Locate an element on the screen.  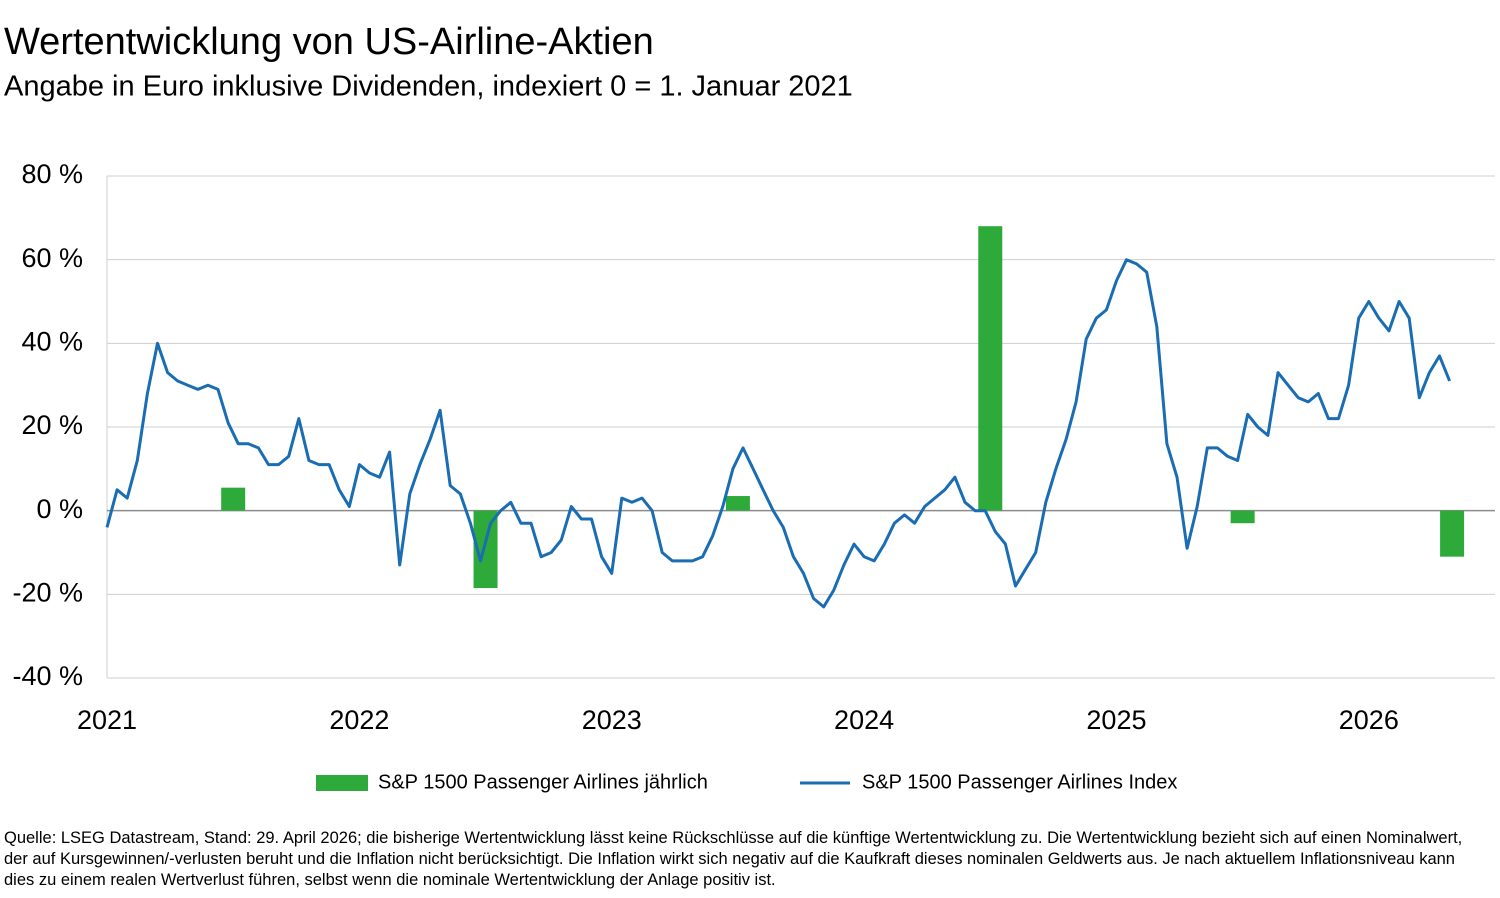
x-tick-label: 2025 is located at coordinates (1116, 720).